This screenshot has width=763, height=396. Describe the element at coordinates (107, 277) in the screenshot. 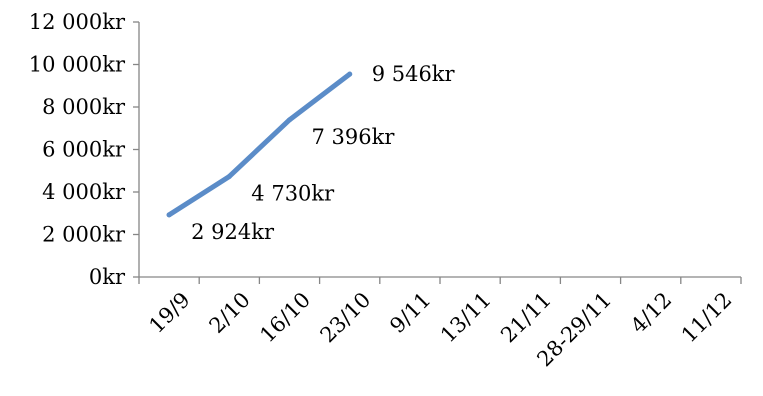

I see `y-tick-label: 0kr` at that location.